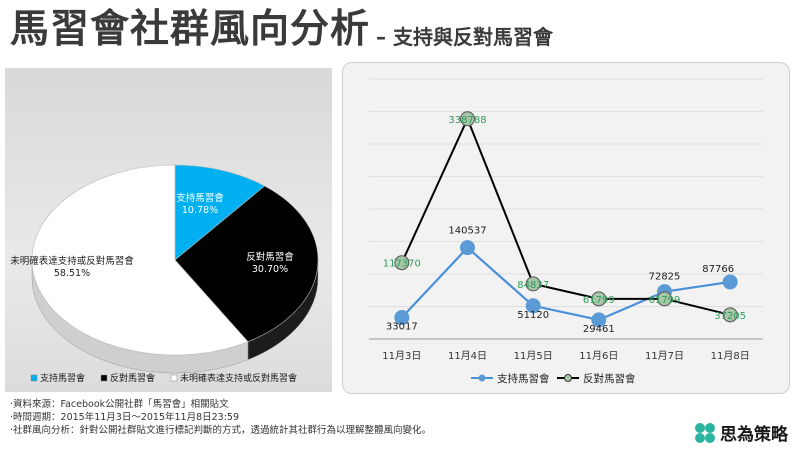  What do you see at coordinates (62, 378) in the screenshot?
I see `pie-legend-label-0: 支持馬習會` at bounding box center [62, 378].